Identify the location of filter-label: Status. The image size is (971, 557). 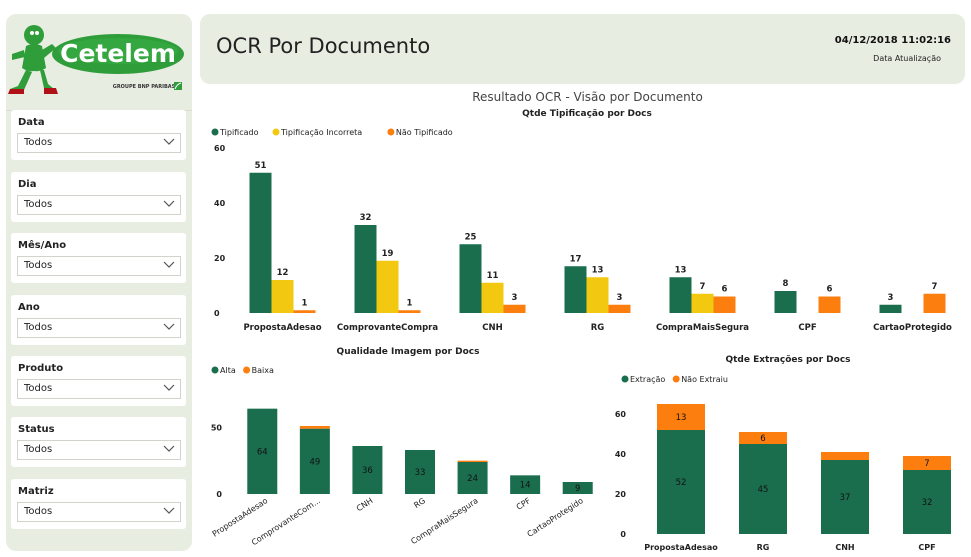
(36, 429).